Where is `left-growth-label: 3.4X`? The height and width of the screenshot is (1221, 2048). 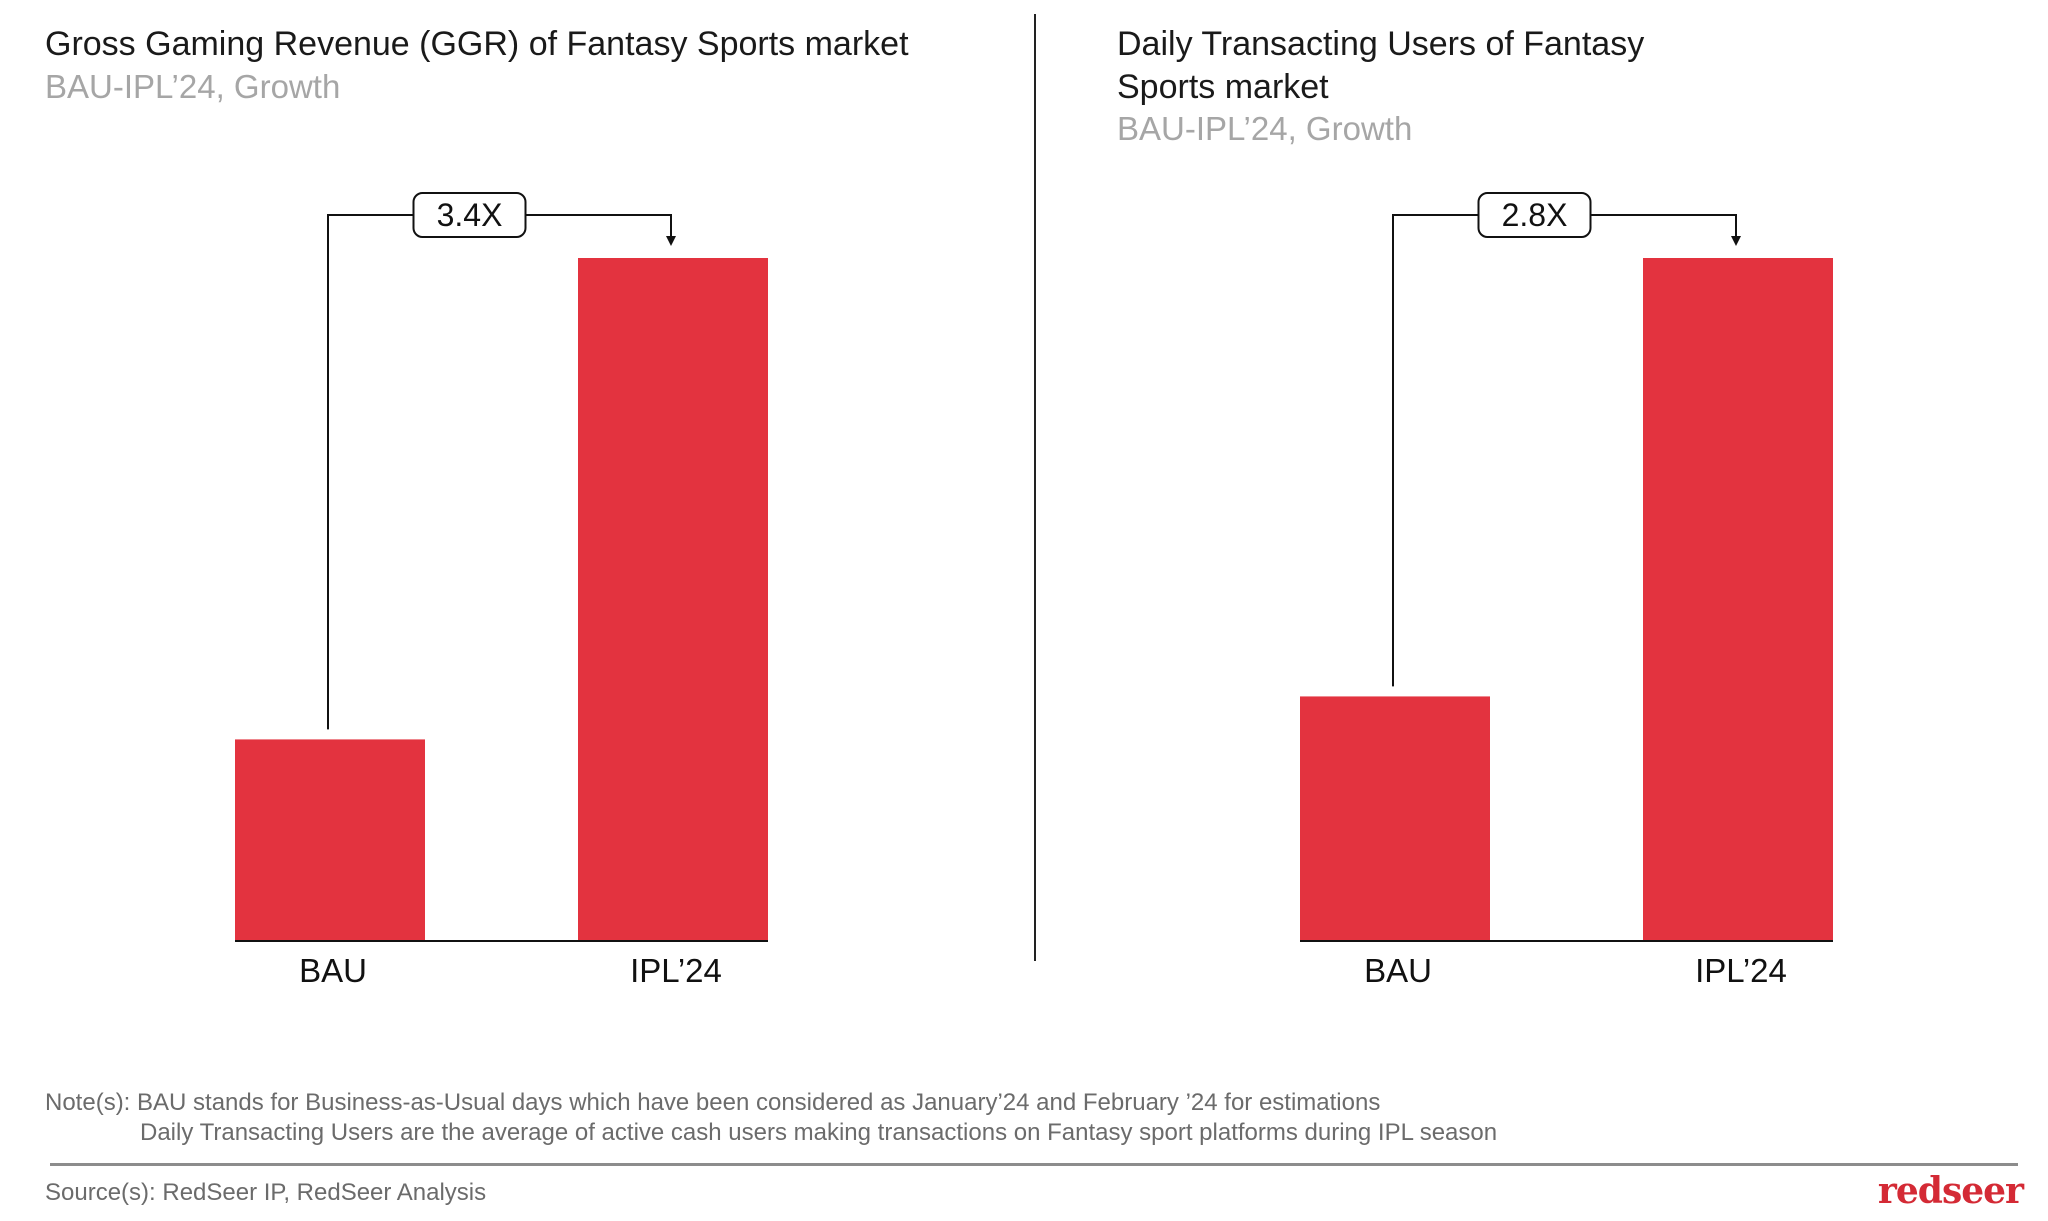 left-growth-label: 3.4X is located at coordinates (470, 215).